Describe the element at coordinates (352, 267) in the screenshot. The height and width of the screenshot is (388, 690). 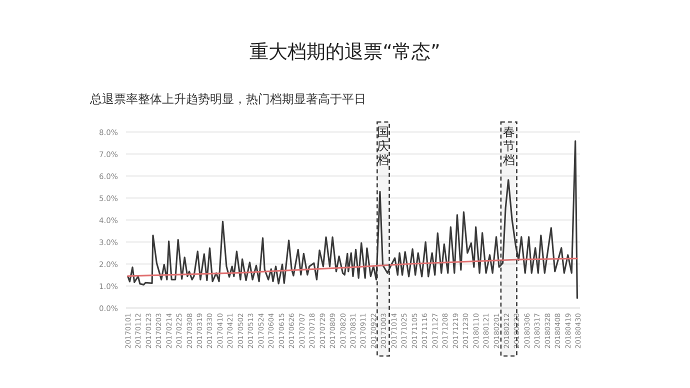
I see `line-series` at that location.